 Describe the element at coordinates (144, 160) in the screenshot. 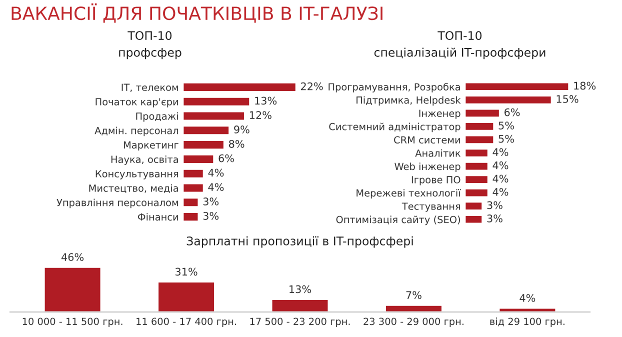

I see `y-tick-label: Наука, освіта` at that location.